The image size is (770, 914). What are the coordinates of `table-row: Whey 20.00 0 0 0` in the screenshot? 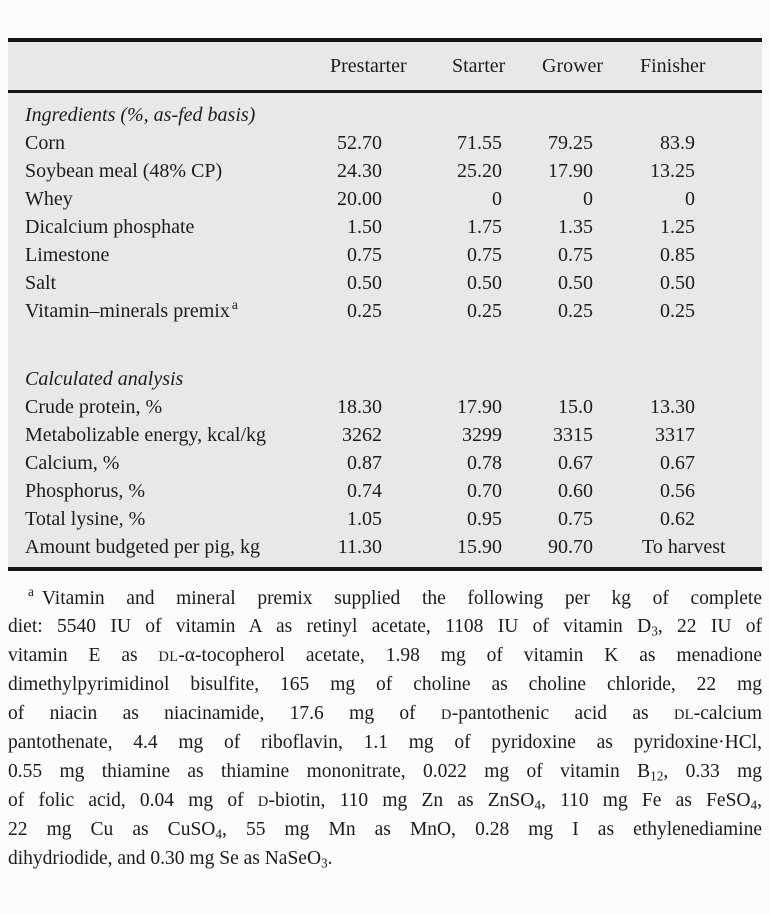 It's located at (385, 199).